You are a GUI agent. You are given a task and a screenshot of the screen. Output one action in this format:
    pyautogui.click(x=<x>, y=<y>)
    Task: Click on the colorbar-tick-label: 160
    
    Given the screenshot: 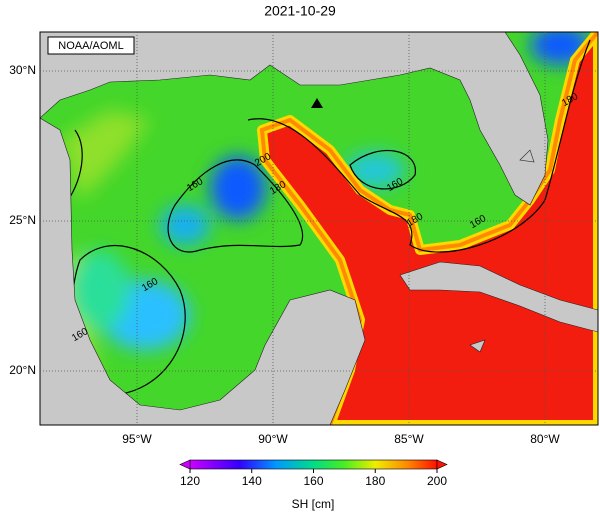 What is the action you would take?
    pyautogui.click(x=313, y=481)
    